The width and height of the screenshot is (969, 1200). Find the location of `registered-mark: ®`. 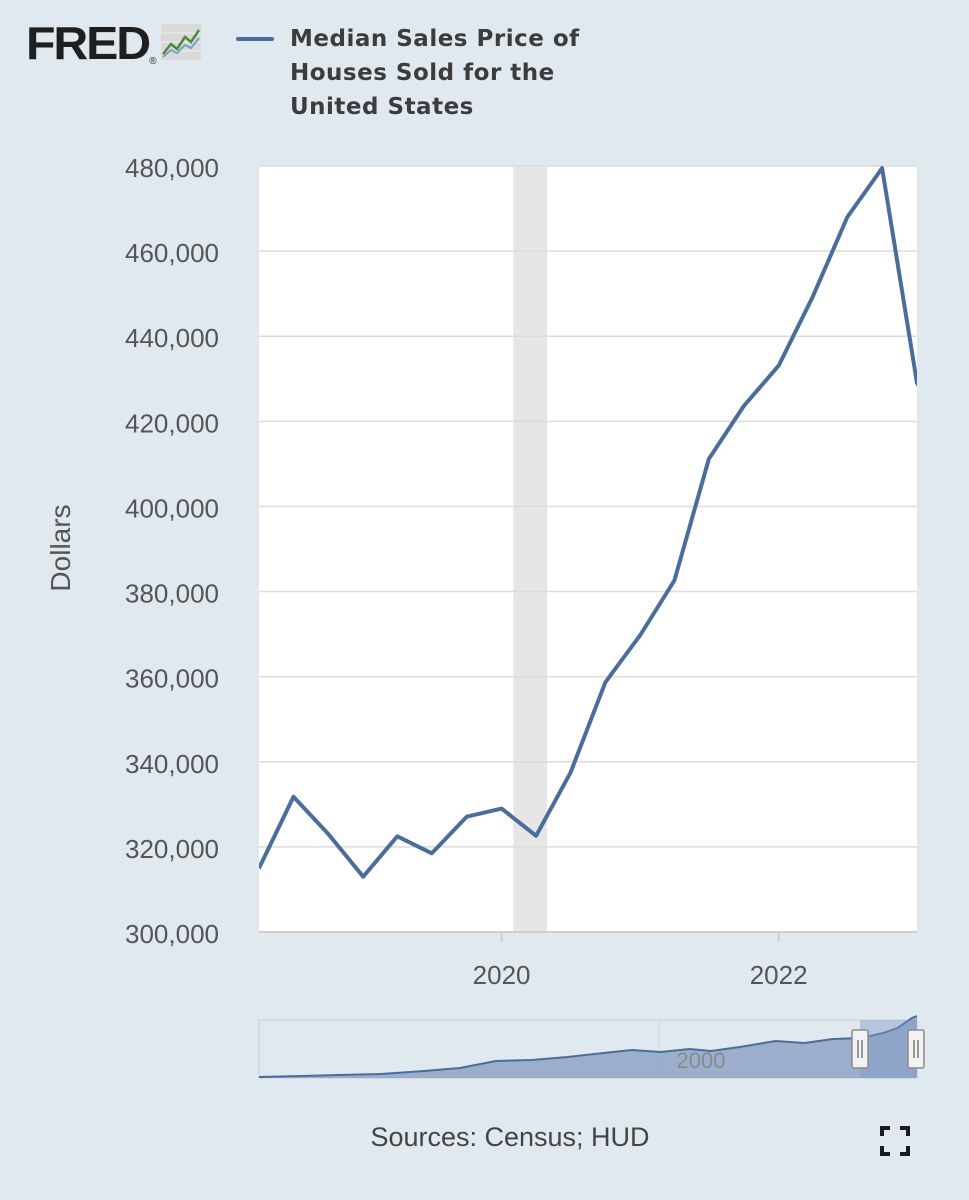

registered-mark: ® is located at coordinates (153, 61).